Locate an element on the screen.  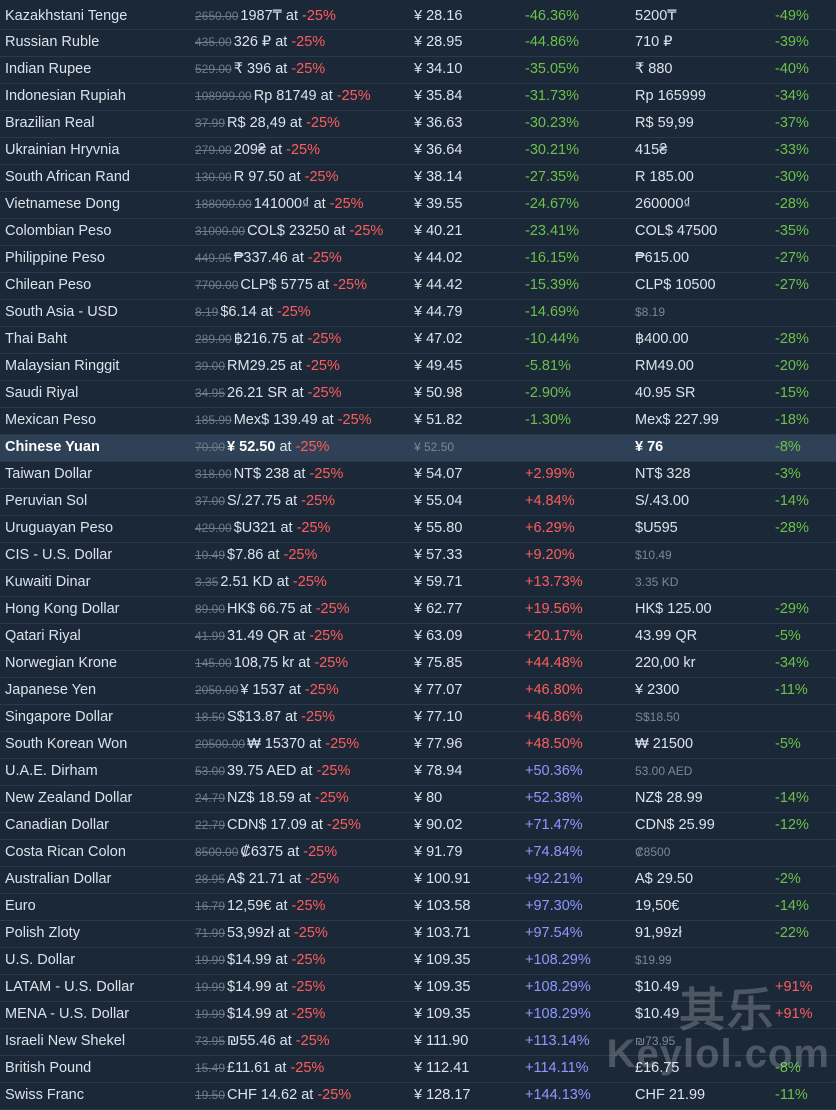
original-price: 71.99 is located at coordinates (210, 933).